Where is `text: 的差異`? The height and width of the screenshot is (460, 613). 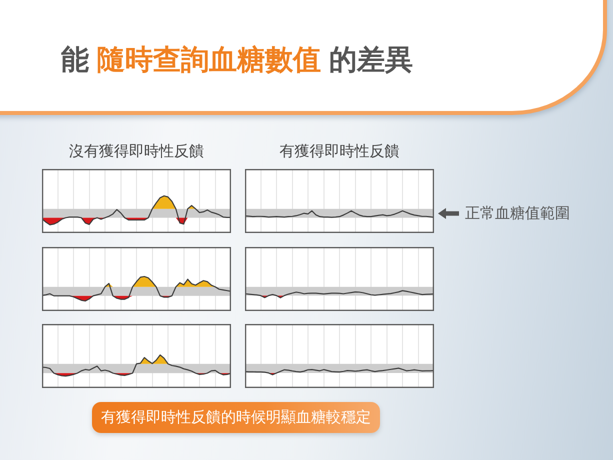 text: 的差異 is located at coordinates (371, 59).